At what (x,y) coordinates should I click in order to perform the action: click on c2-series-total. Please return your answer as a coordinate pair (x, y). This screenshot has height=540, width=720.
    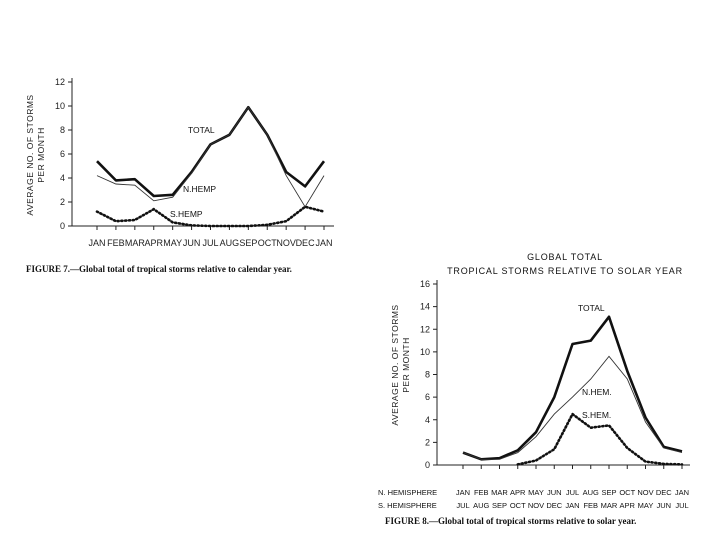
    Looking at the image, I should click on (572, 388).